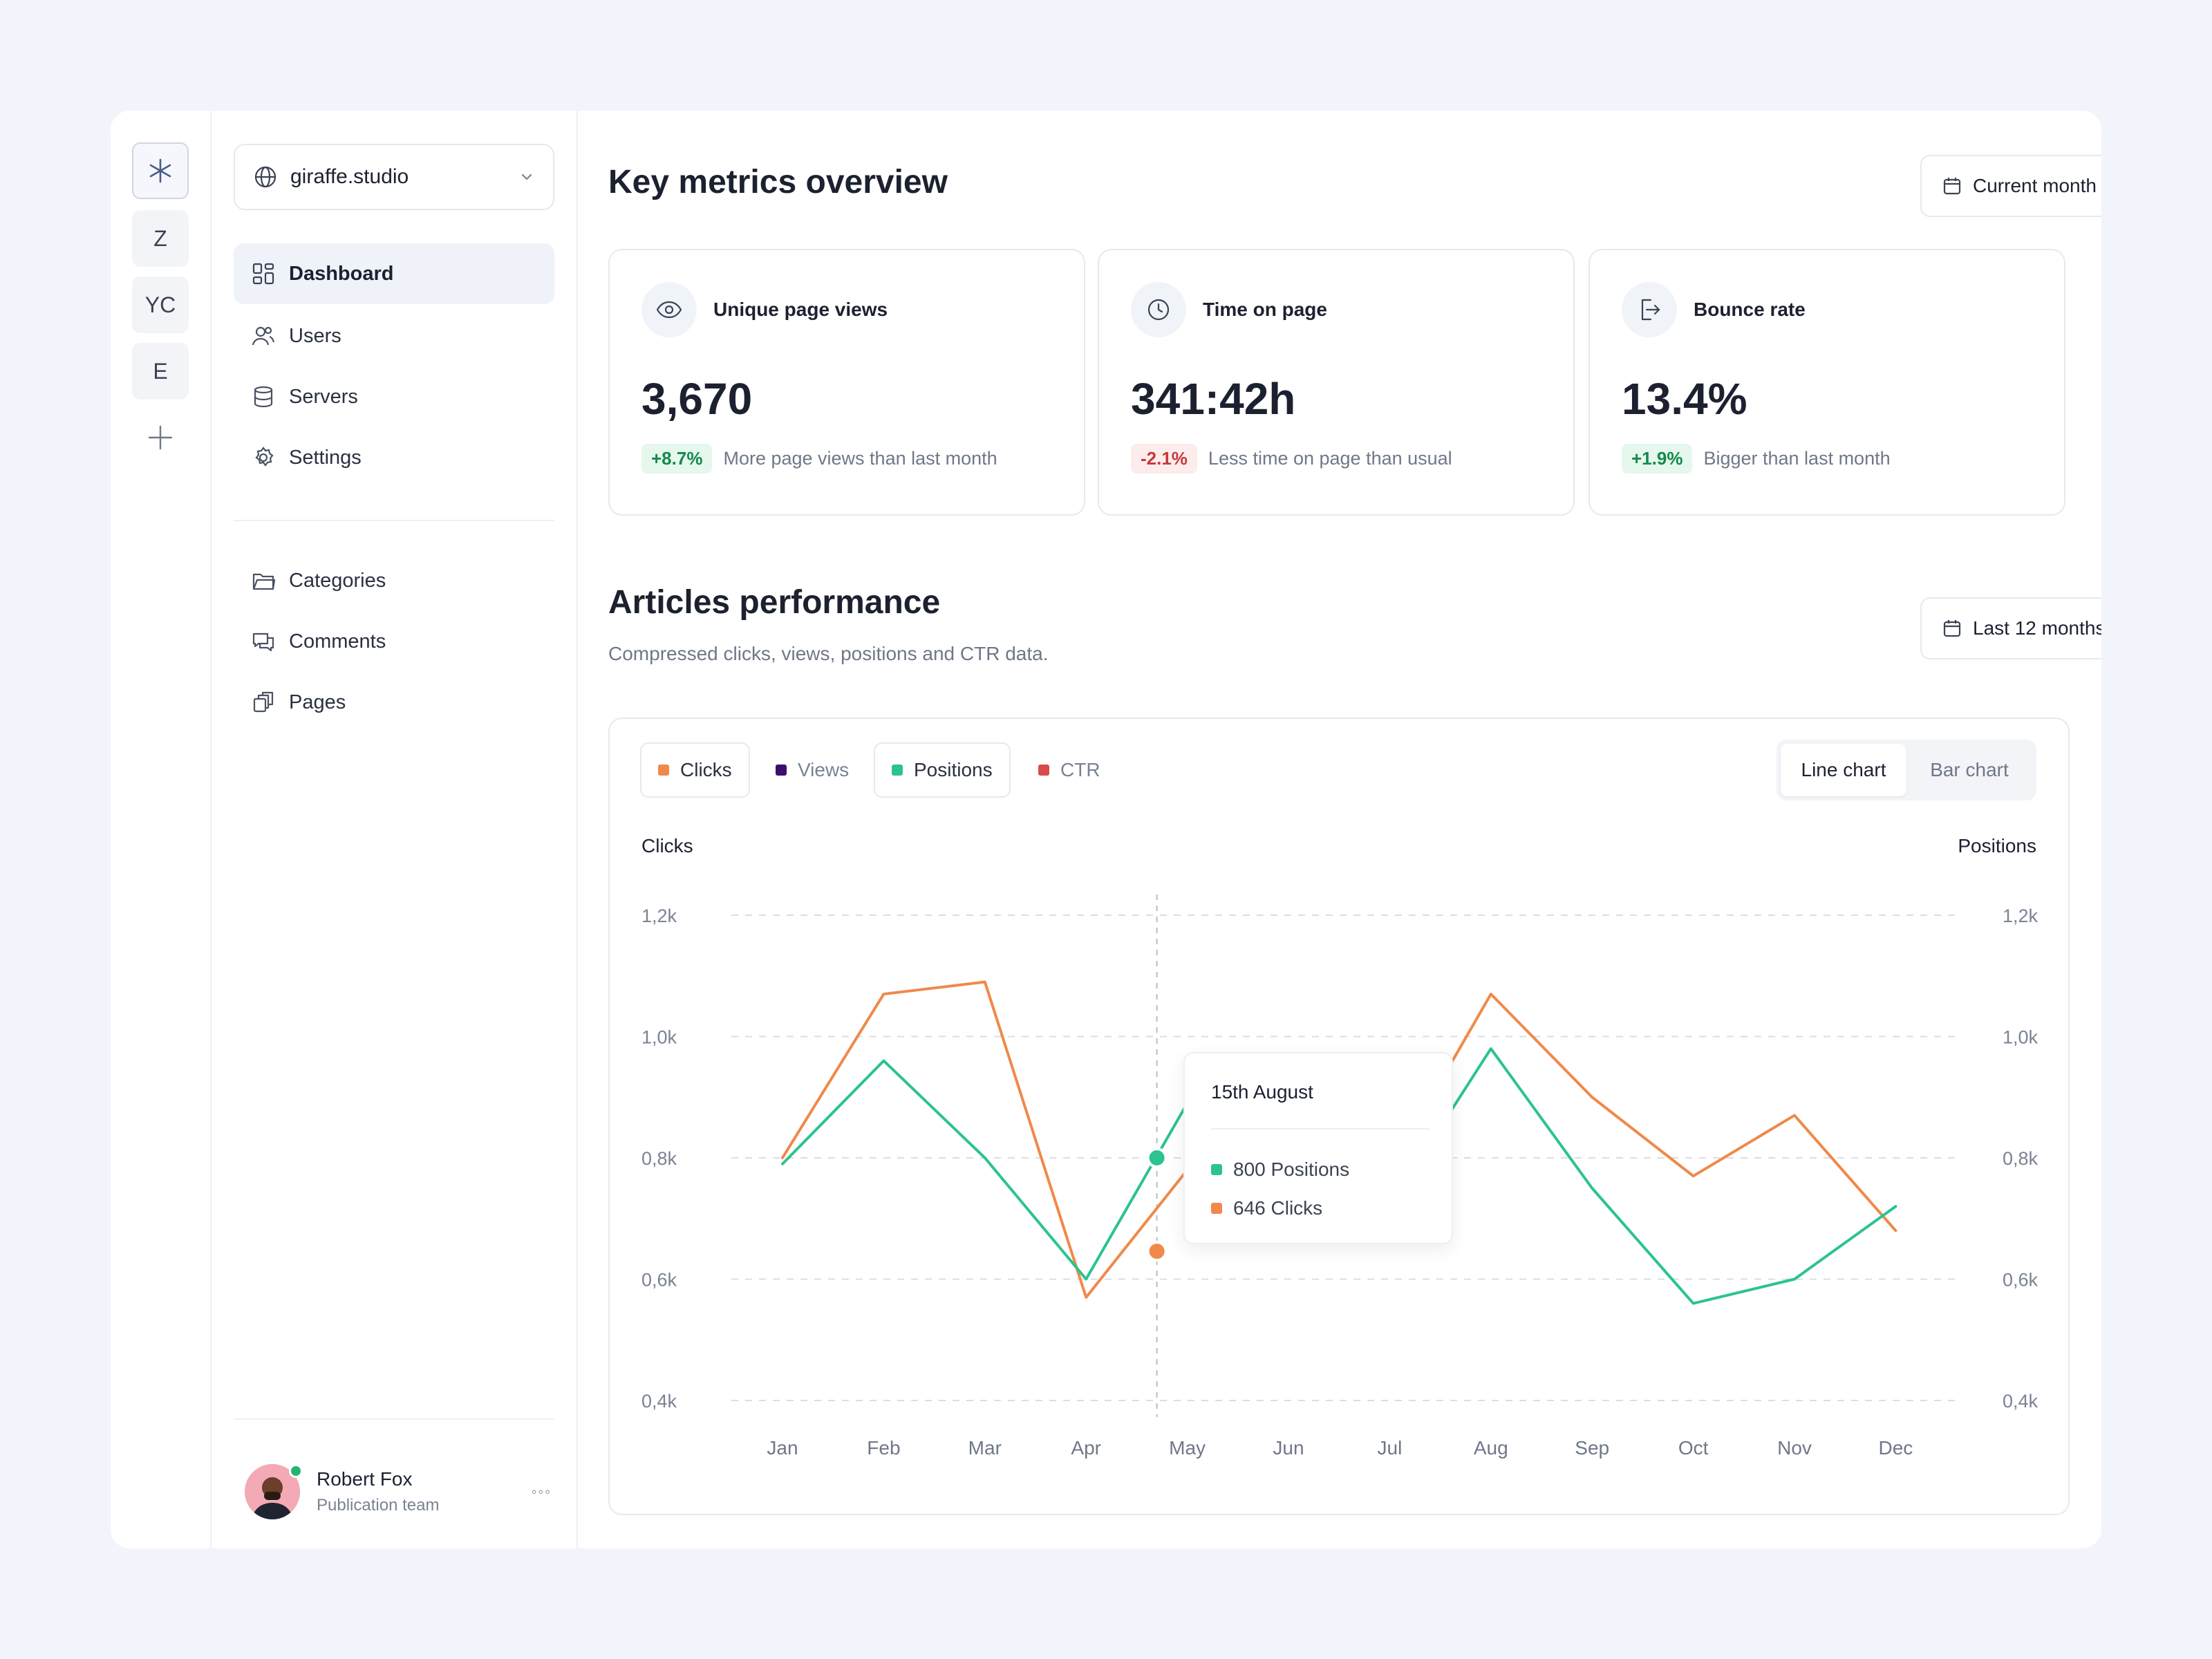 This screenshot has height=1659, width=2212. What do you see at coordinates (1896, 1448) in the screenshot?
I see `x-tick-label: Dec` at bounding box center [1896, 1448].